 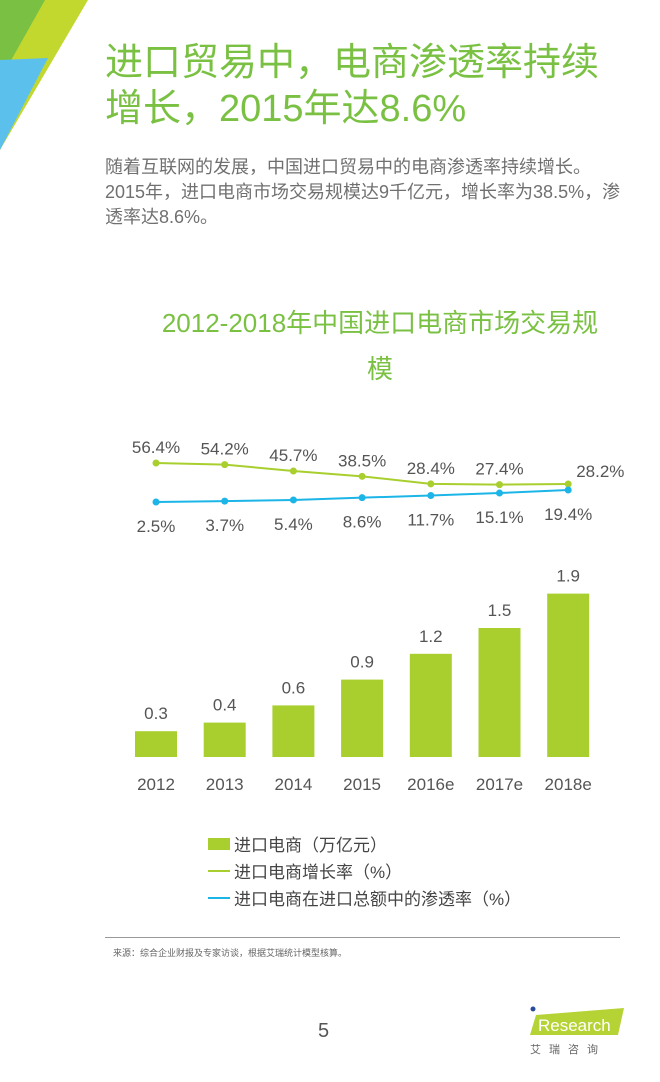 I want to click on growth-label: 28.4%, so click(x=431, y=468).